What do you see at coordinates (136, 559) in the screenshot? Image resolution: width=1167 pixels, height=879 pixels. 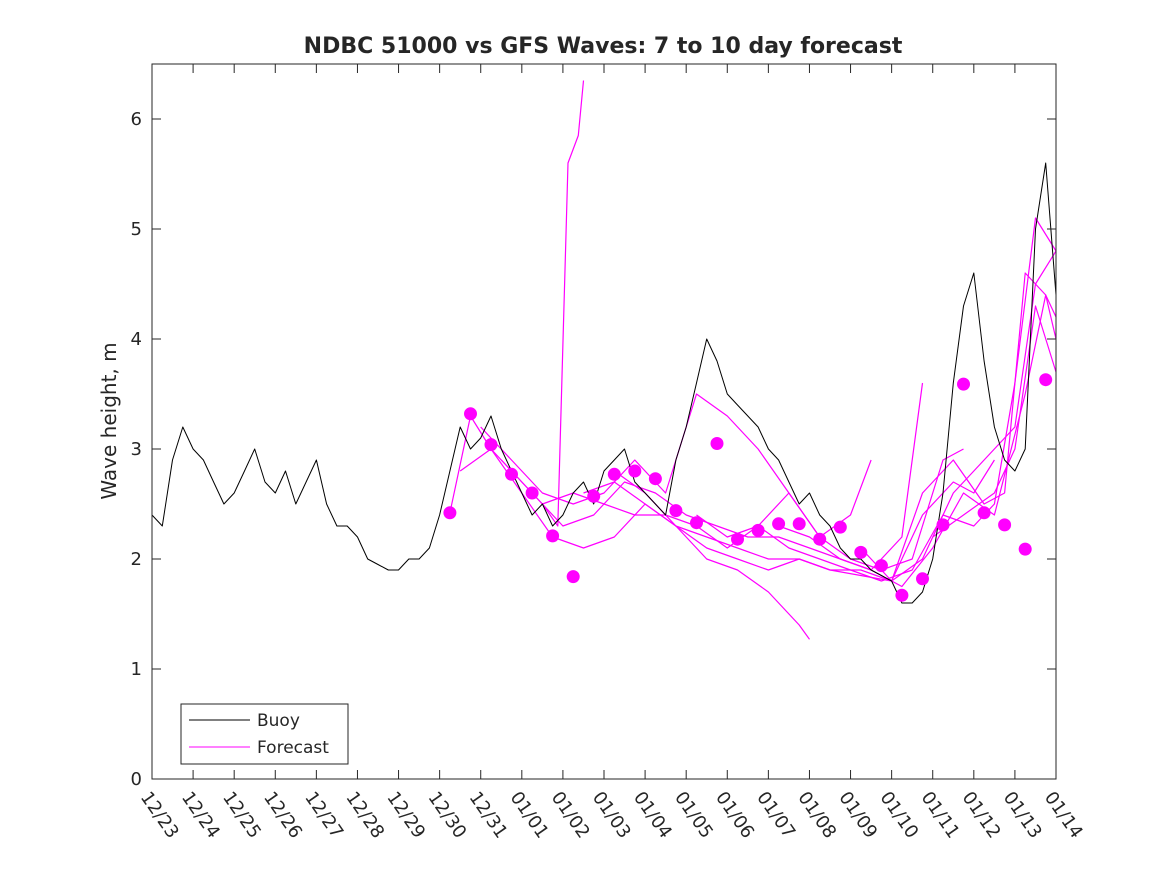 I see `y-tick-label: 2` at bounding box center [136, 559].